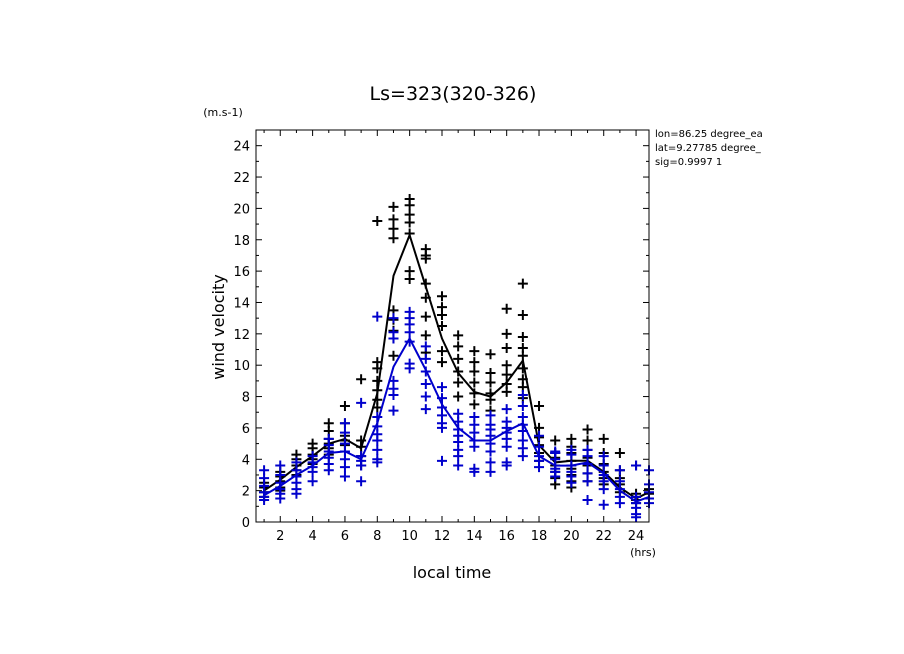 This screenshot has width=904, height=654. What do you see at coordinates (453, 94) in the screenshot?
I see `chart-title: Ls=323(320-326)` at bounding box center [453, 94].